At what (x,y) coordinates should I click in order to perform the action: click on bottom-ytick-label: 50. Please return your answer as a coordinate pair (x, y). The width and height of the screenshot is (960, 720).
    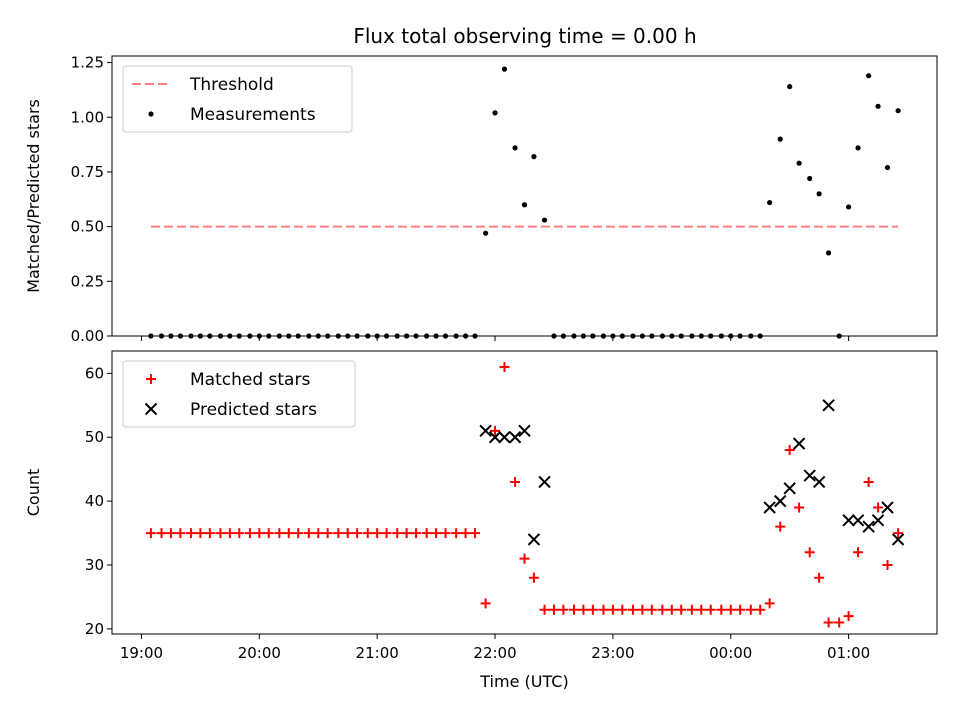
    Looking at the image, I should click on (94, 437).